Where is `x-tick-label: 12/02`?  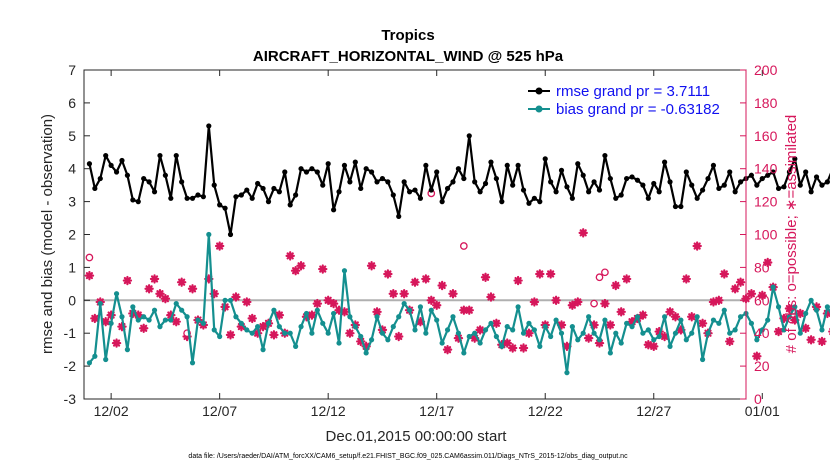
x-tick-label: 12/02 is located at coordinates (111, 411).